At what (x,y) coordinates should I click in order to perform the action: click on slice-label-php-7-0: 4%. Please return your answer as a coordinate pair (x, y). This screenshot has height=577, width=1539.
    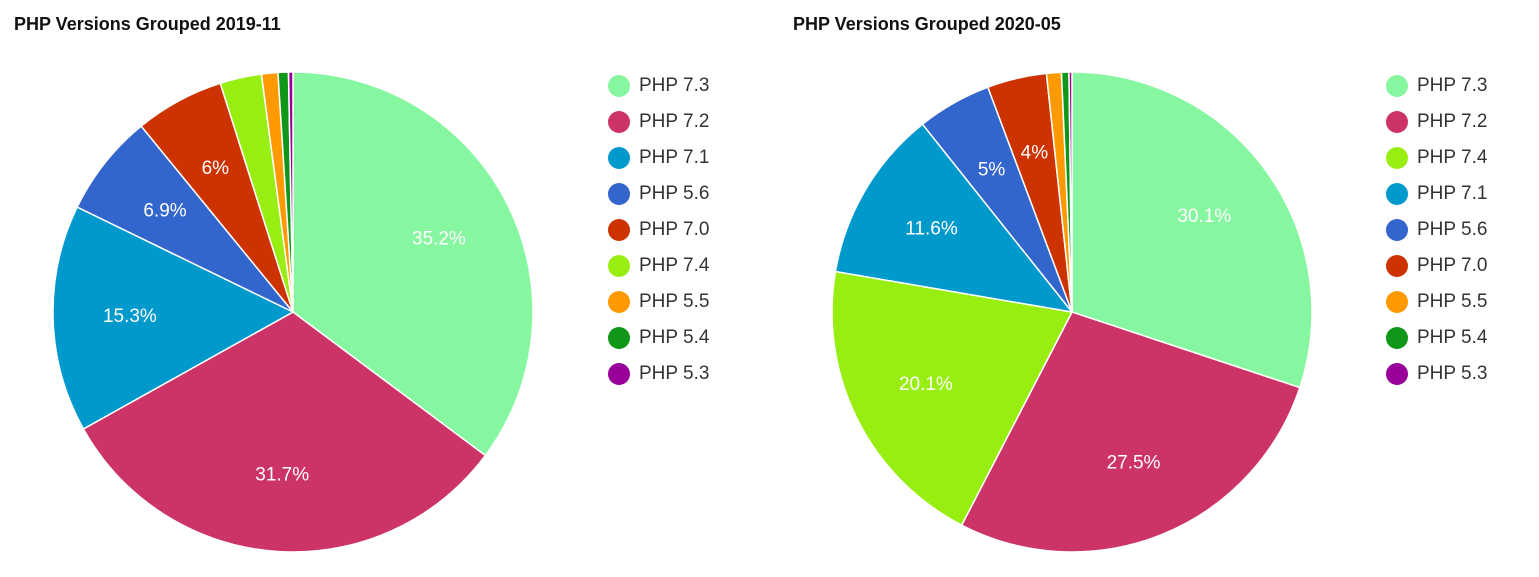
    Looking at the image, I should click on (1035, 153).